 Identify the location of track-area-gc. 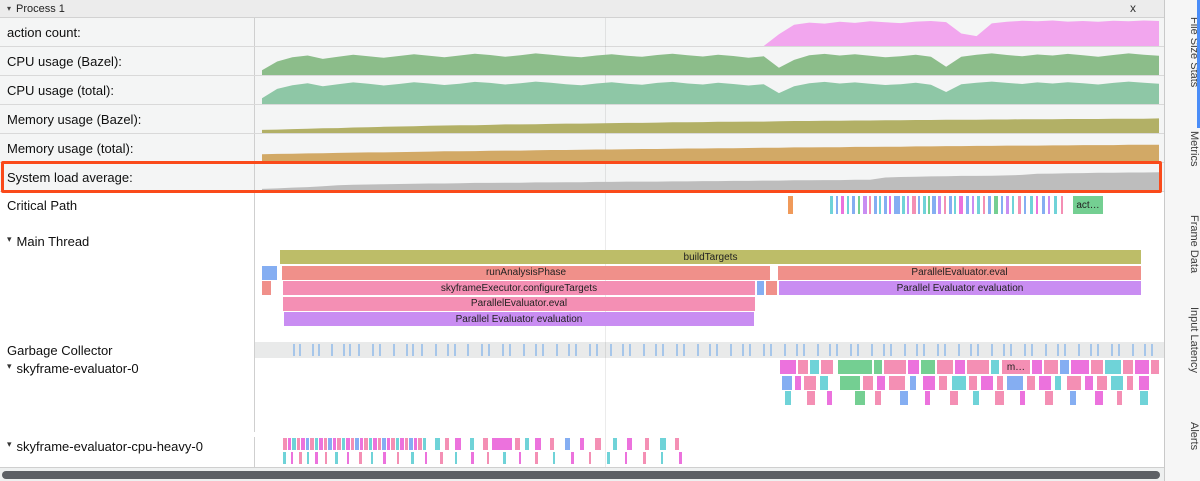
(709, 350).